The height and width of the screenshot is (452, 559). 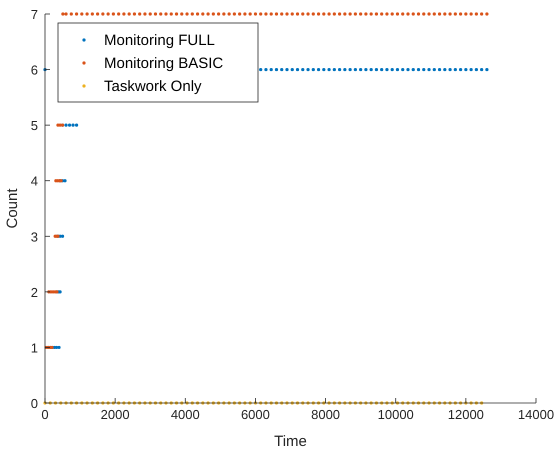 I want to click on y-tick-label: 0, so click(x=34, y=403).